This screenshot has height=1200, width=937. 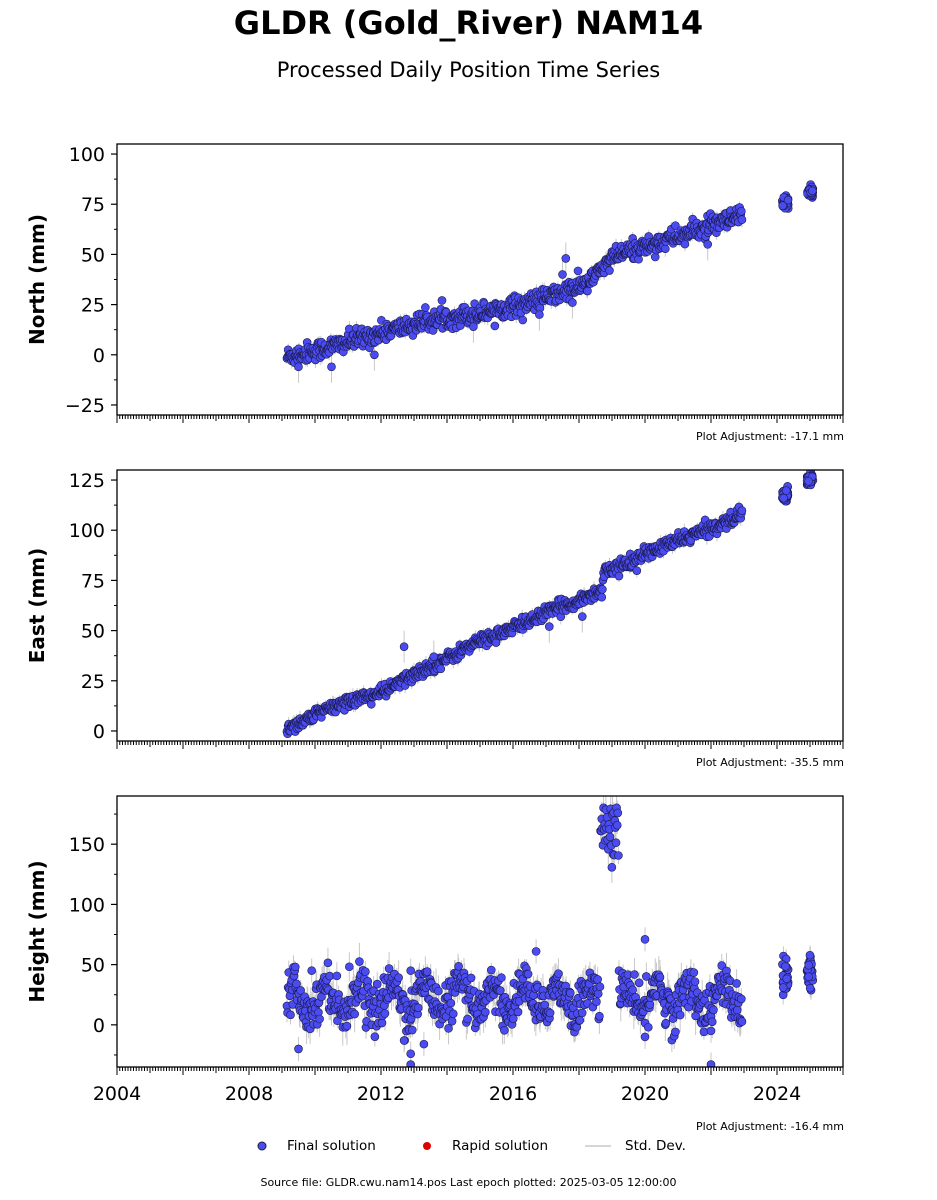 I want to click on east-ytick-label: 125, so click(x=87, y=481).